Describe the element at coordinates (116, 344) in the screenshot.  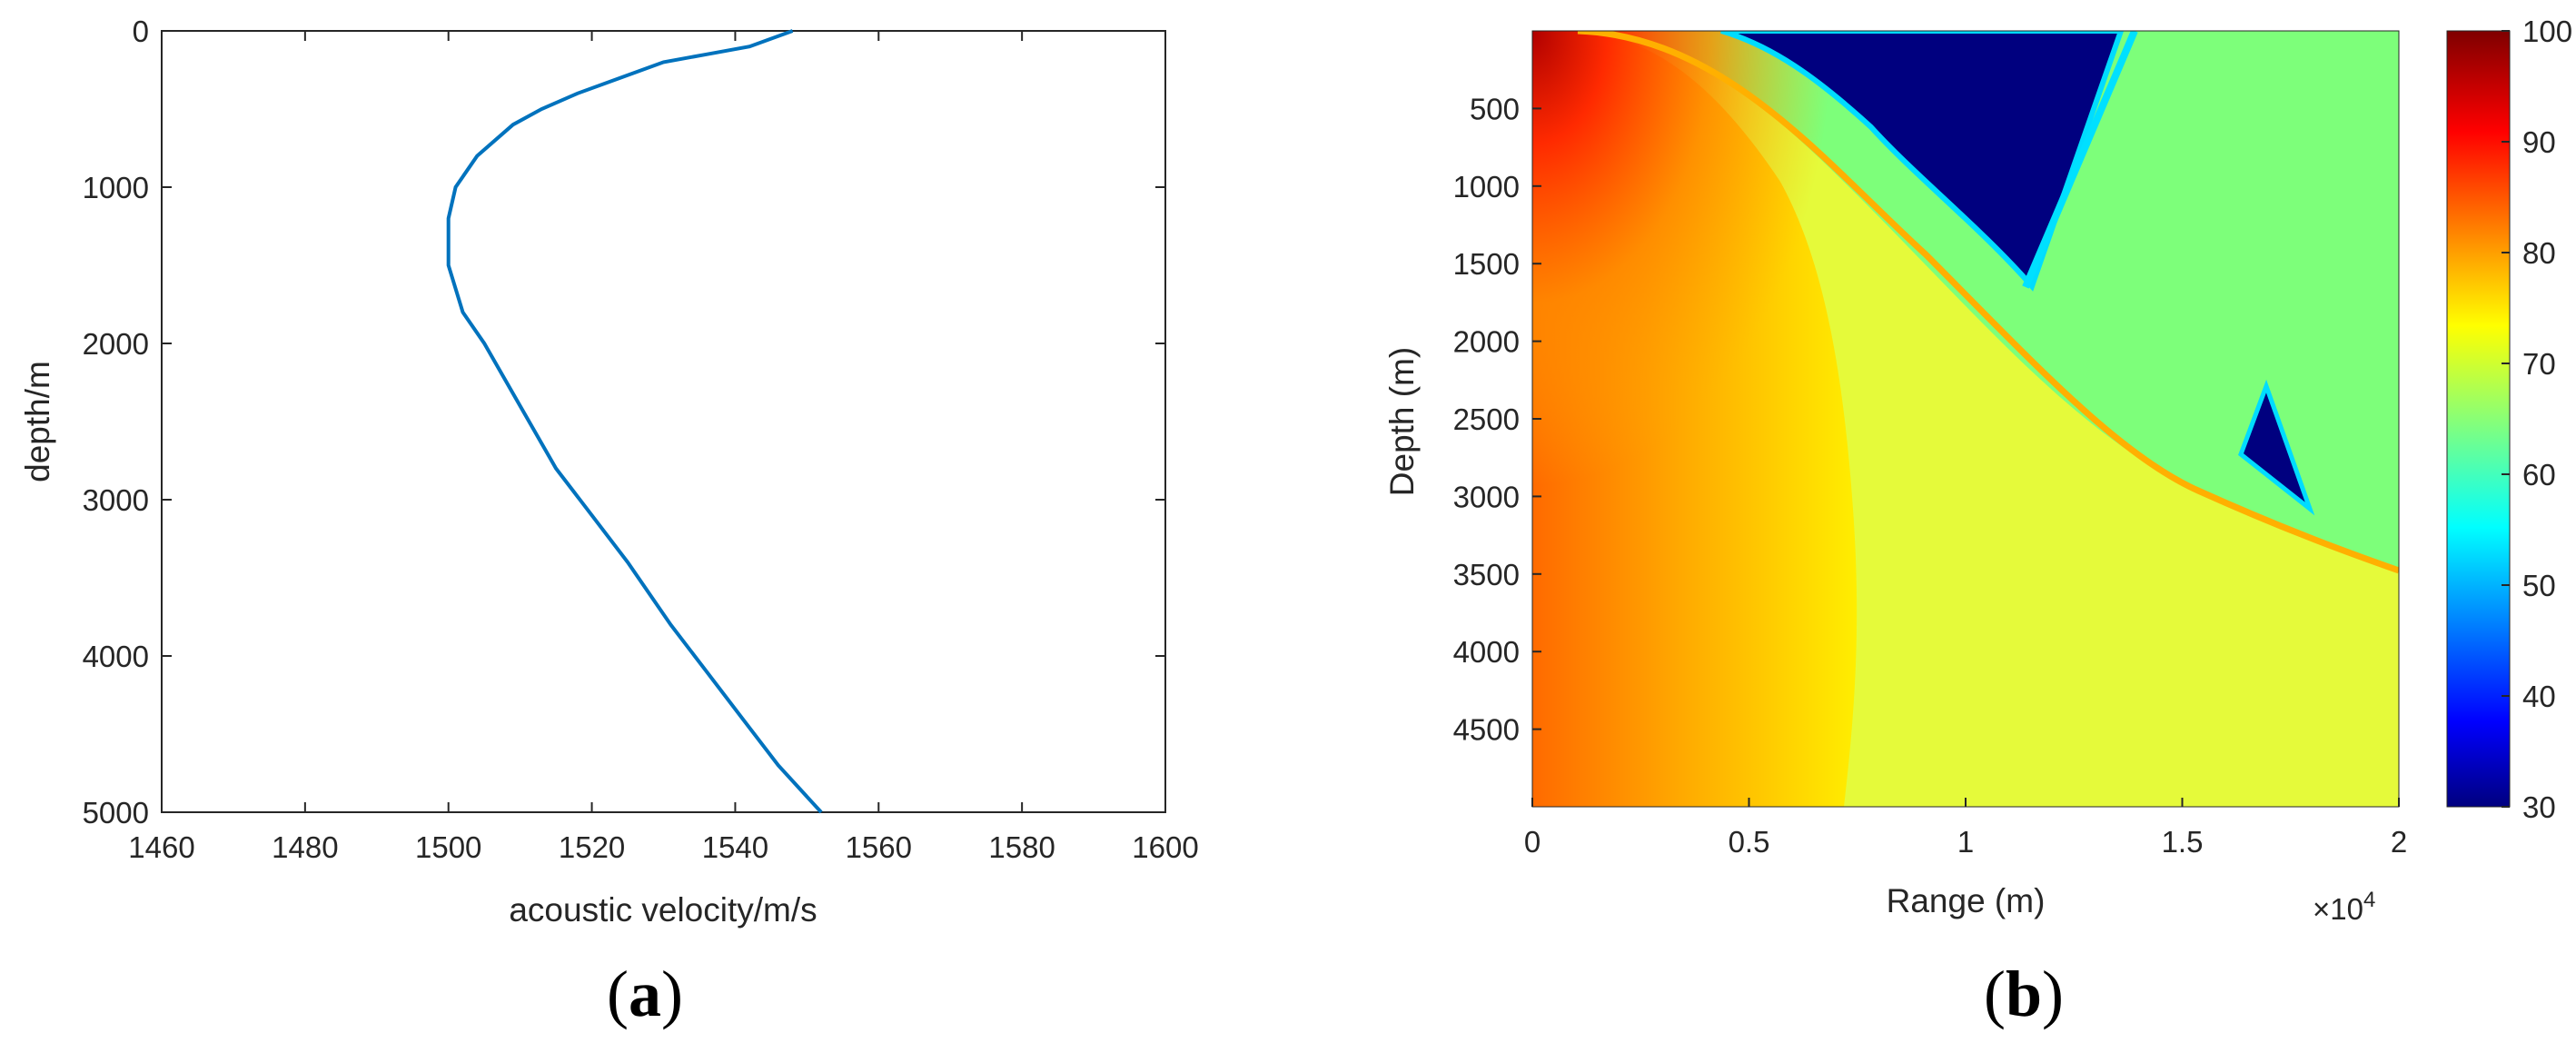
I see `chart-a-ytick-label: 2000` at that location.